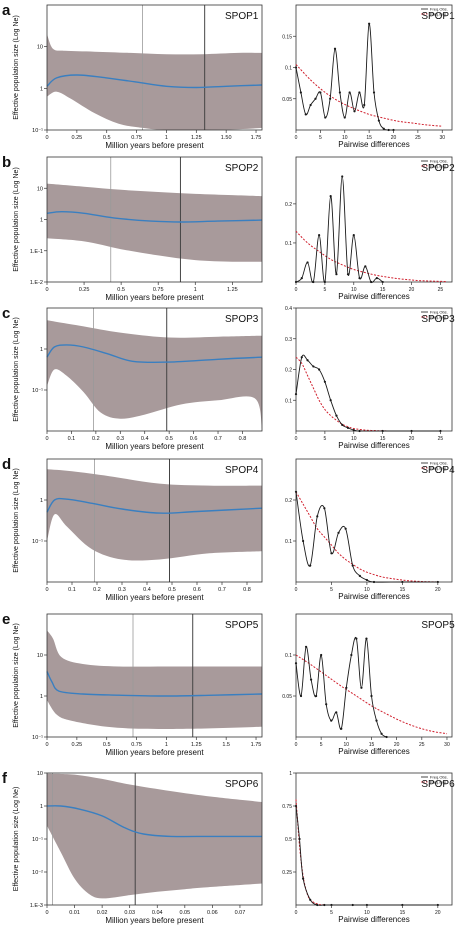  What do you see at coordinates (154, 81) in the screenshot?
I see `median-line-a` at bounding box center [154, 81].